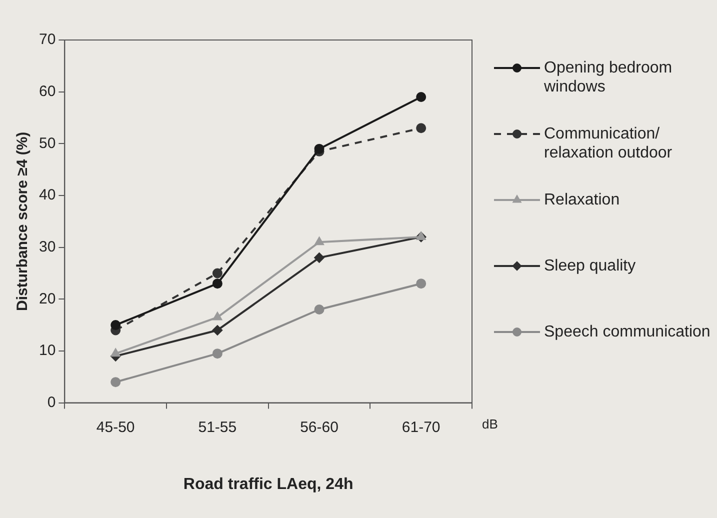  Describe the element at coordinates (115, 427) in the screenshot. I see `x-tick-label: 45-50` at that location.